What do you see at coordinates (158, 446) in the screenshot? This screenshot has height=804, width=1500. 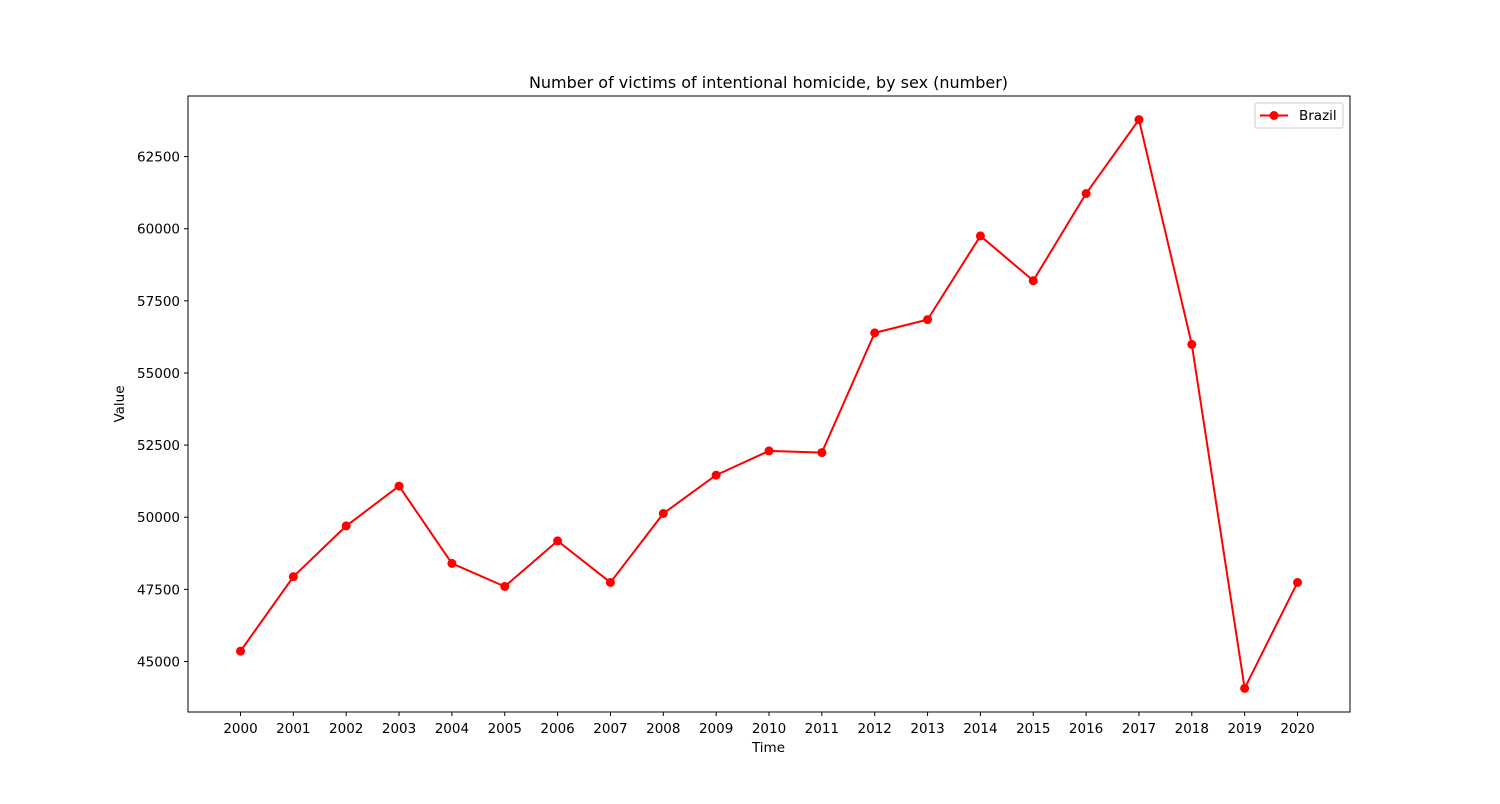 I see `y-tick-label-52500: 52500` at bounding box center [158, 446].